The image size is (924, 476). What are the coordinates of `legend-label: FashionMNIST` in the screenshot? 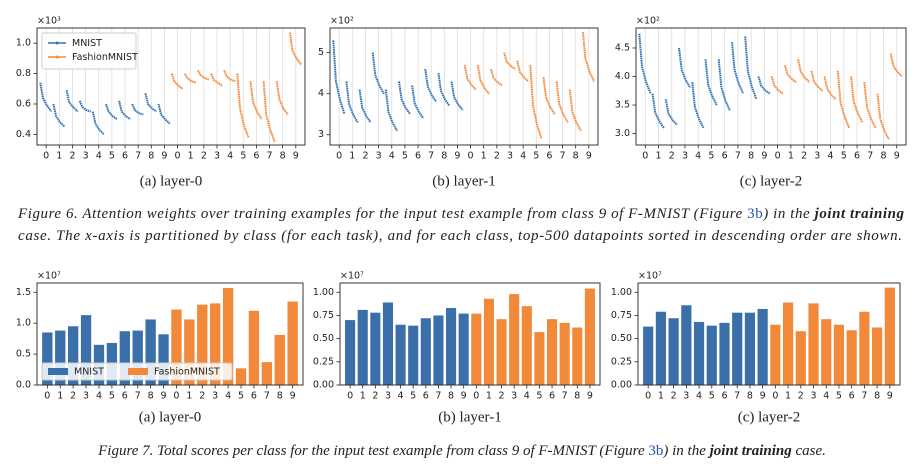 It's located at (105, 57).